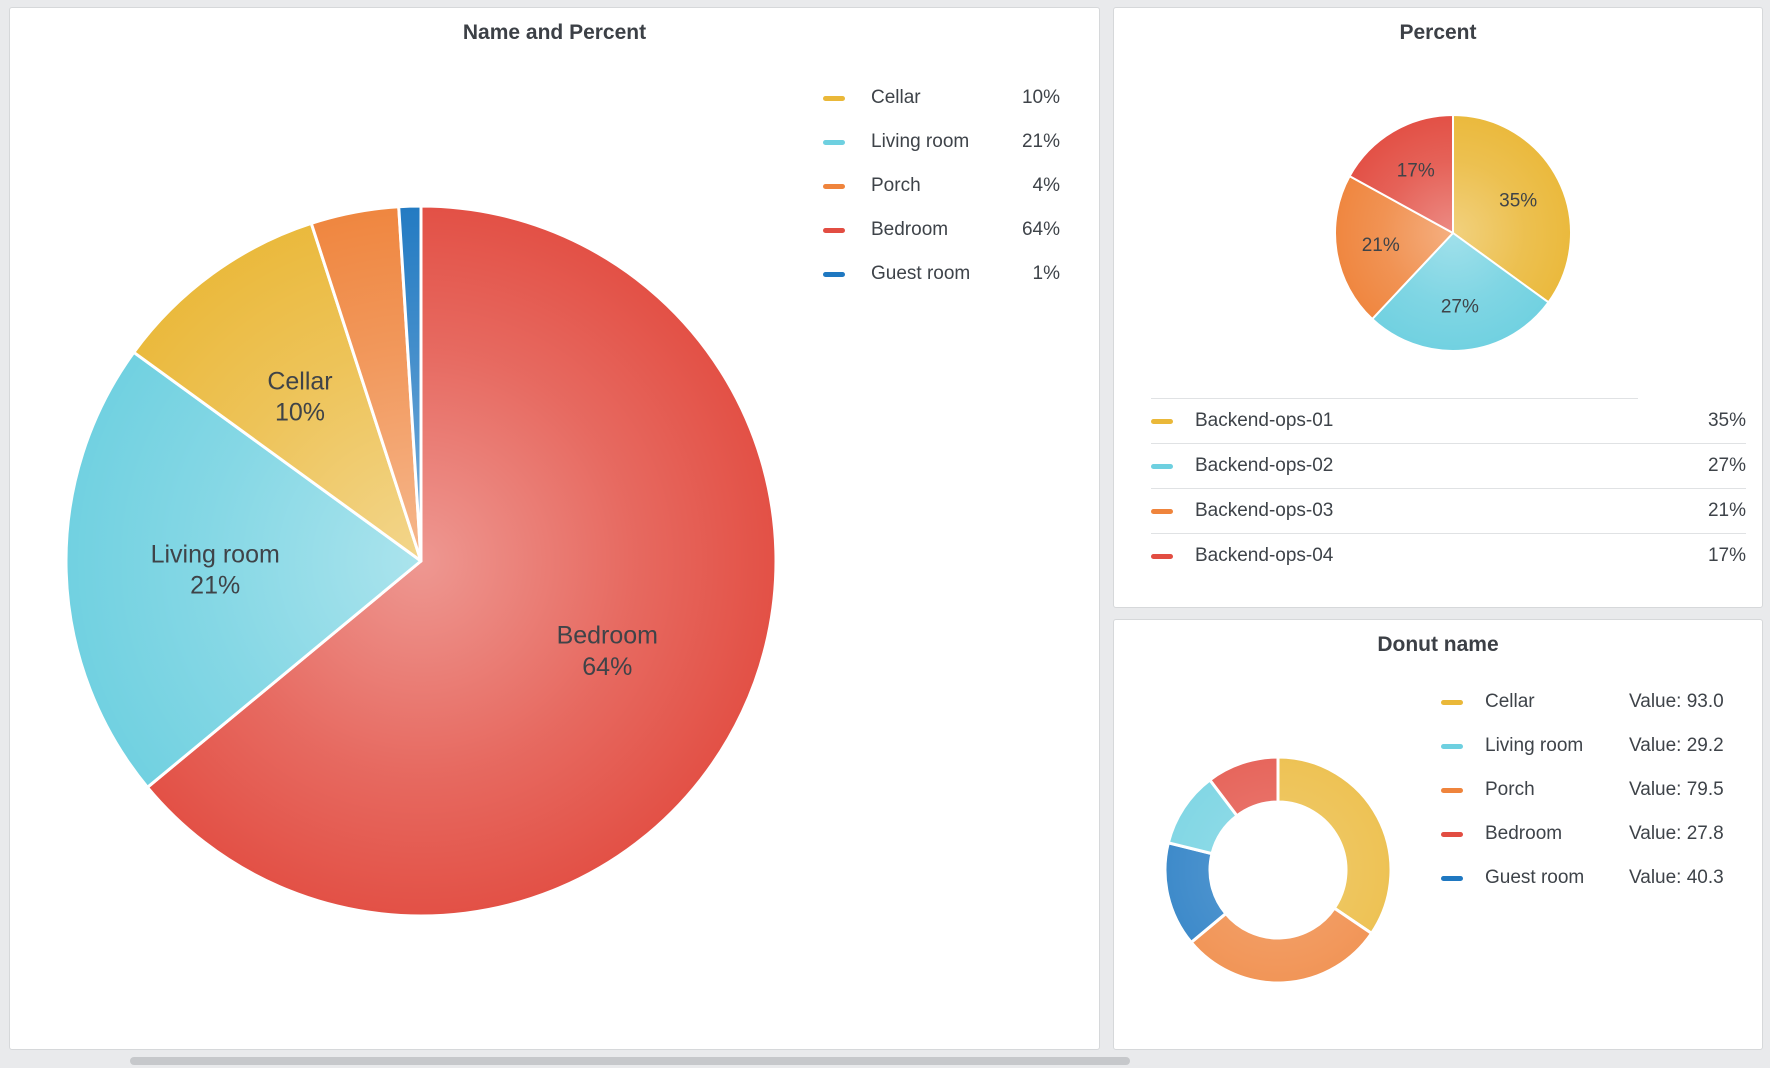  What do you see at coordinates (1597, 878) in the screenshot?
I see `legend-item-guest-room: Guest room Value: 40.3` at bounding box center [1597, 878].